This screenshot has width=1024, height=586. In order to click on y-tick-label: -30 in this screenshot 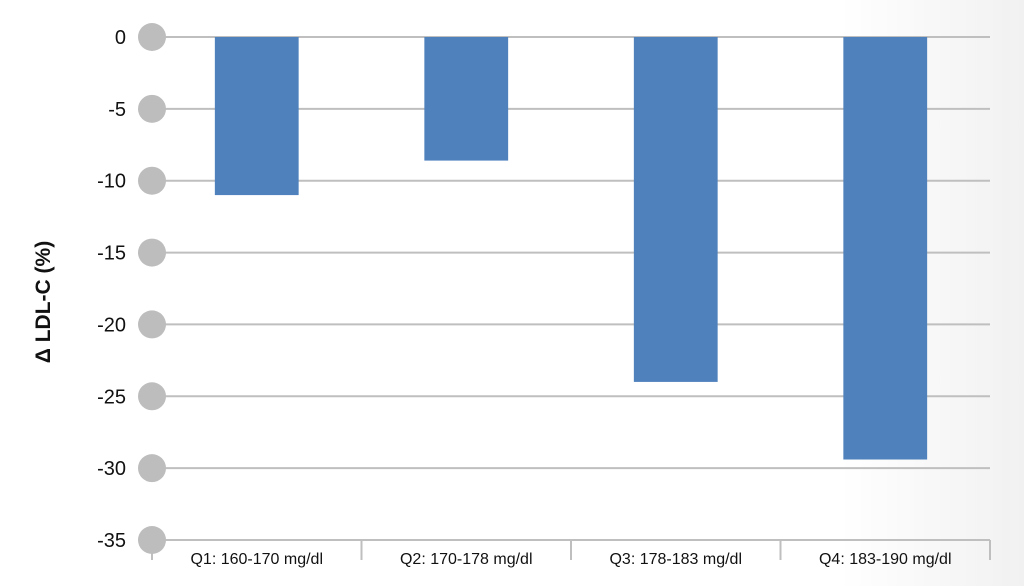, I will do `click(111, 469)`.